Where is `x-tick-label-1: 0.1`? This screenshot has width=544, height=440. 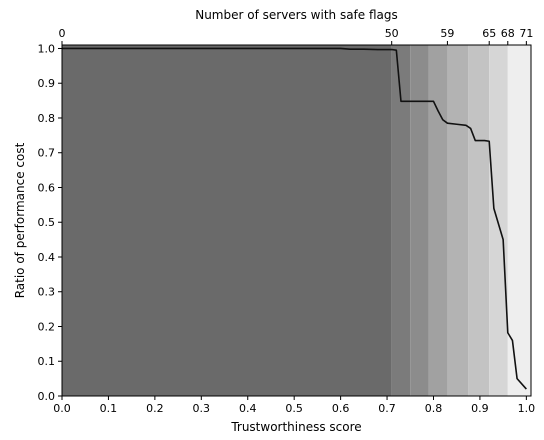 x-tick-label-1: 0.1 is located at coordinates (109, 408).